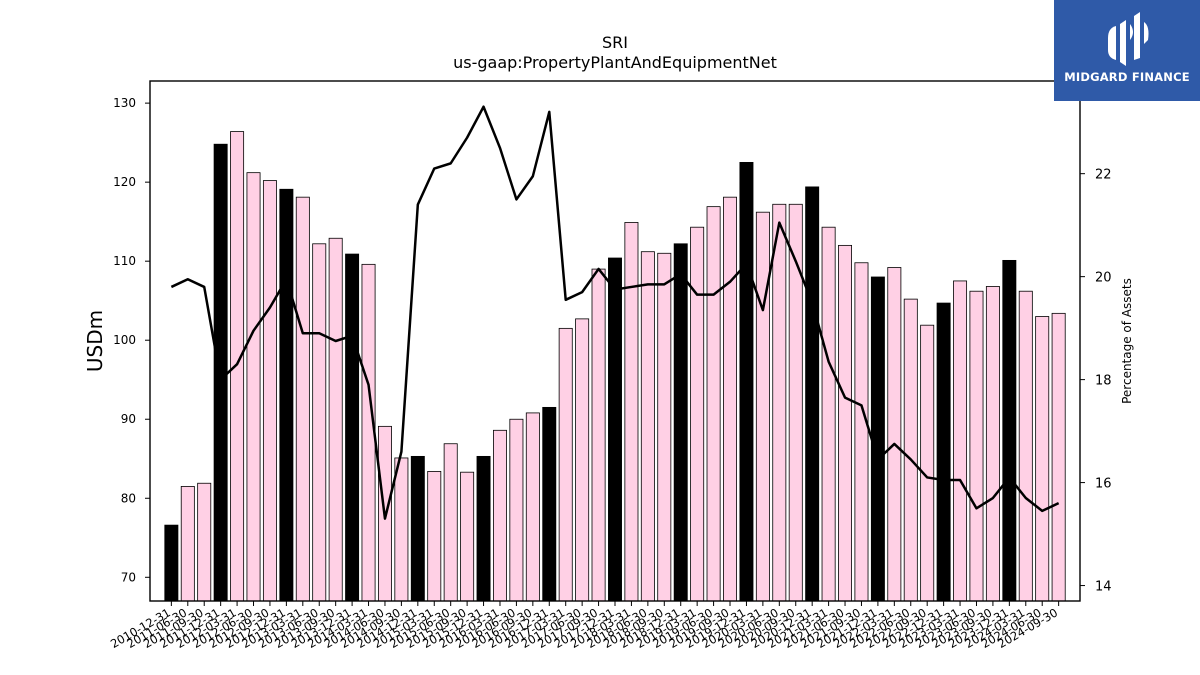 Image resolution: width=1200 pixels, height=675 pixels. Describe the element at coordinates (124, 261) in the screenshot. I see `y-tick-label: 110` at that location.